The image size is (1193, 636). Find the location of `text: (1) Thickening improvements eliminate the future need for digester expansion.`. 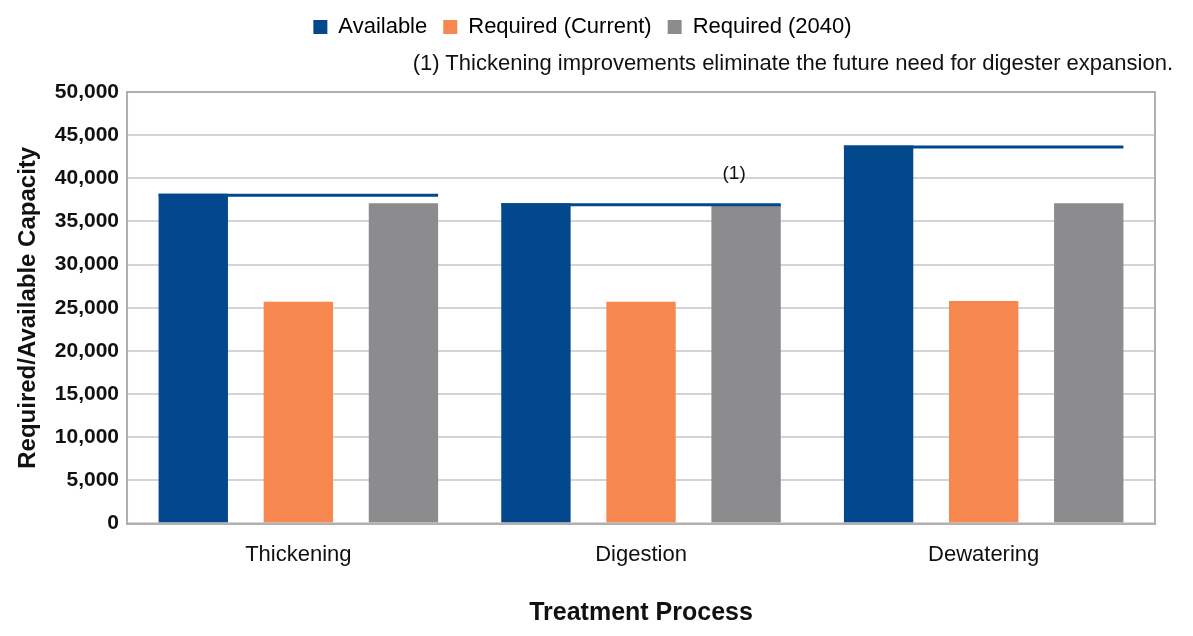

text: (1) Thickening improvements eliminate the future need for digester expansion. is located at coordinates (792, 63).